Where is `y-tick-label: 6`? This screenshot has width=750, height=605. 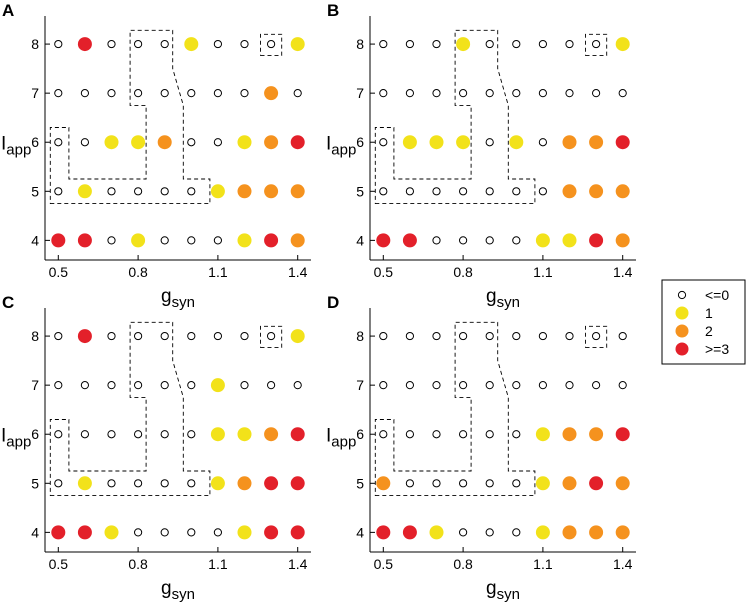 y-tick-label: 6 is located at coordinates (35, 434).